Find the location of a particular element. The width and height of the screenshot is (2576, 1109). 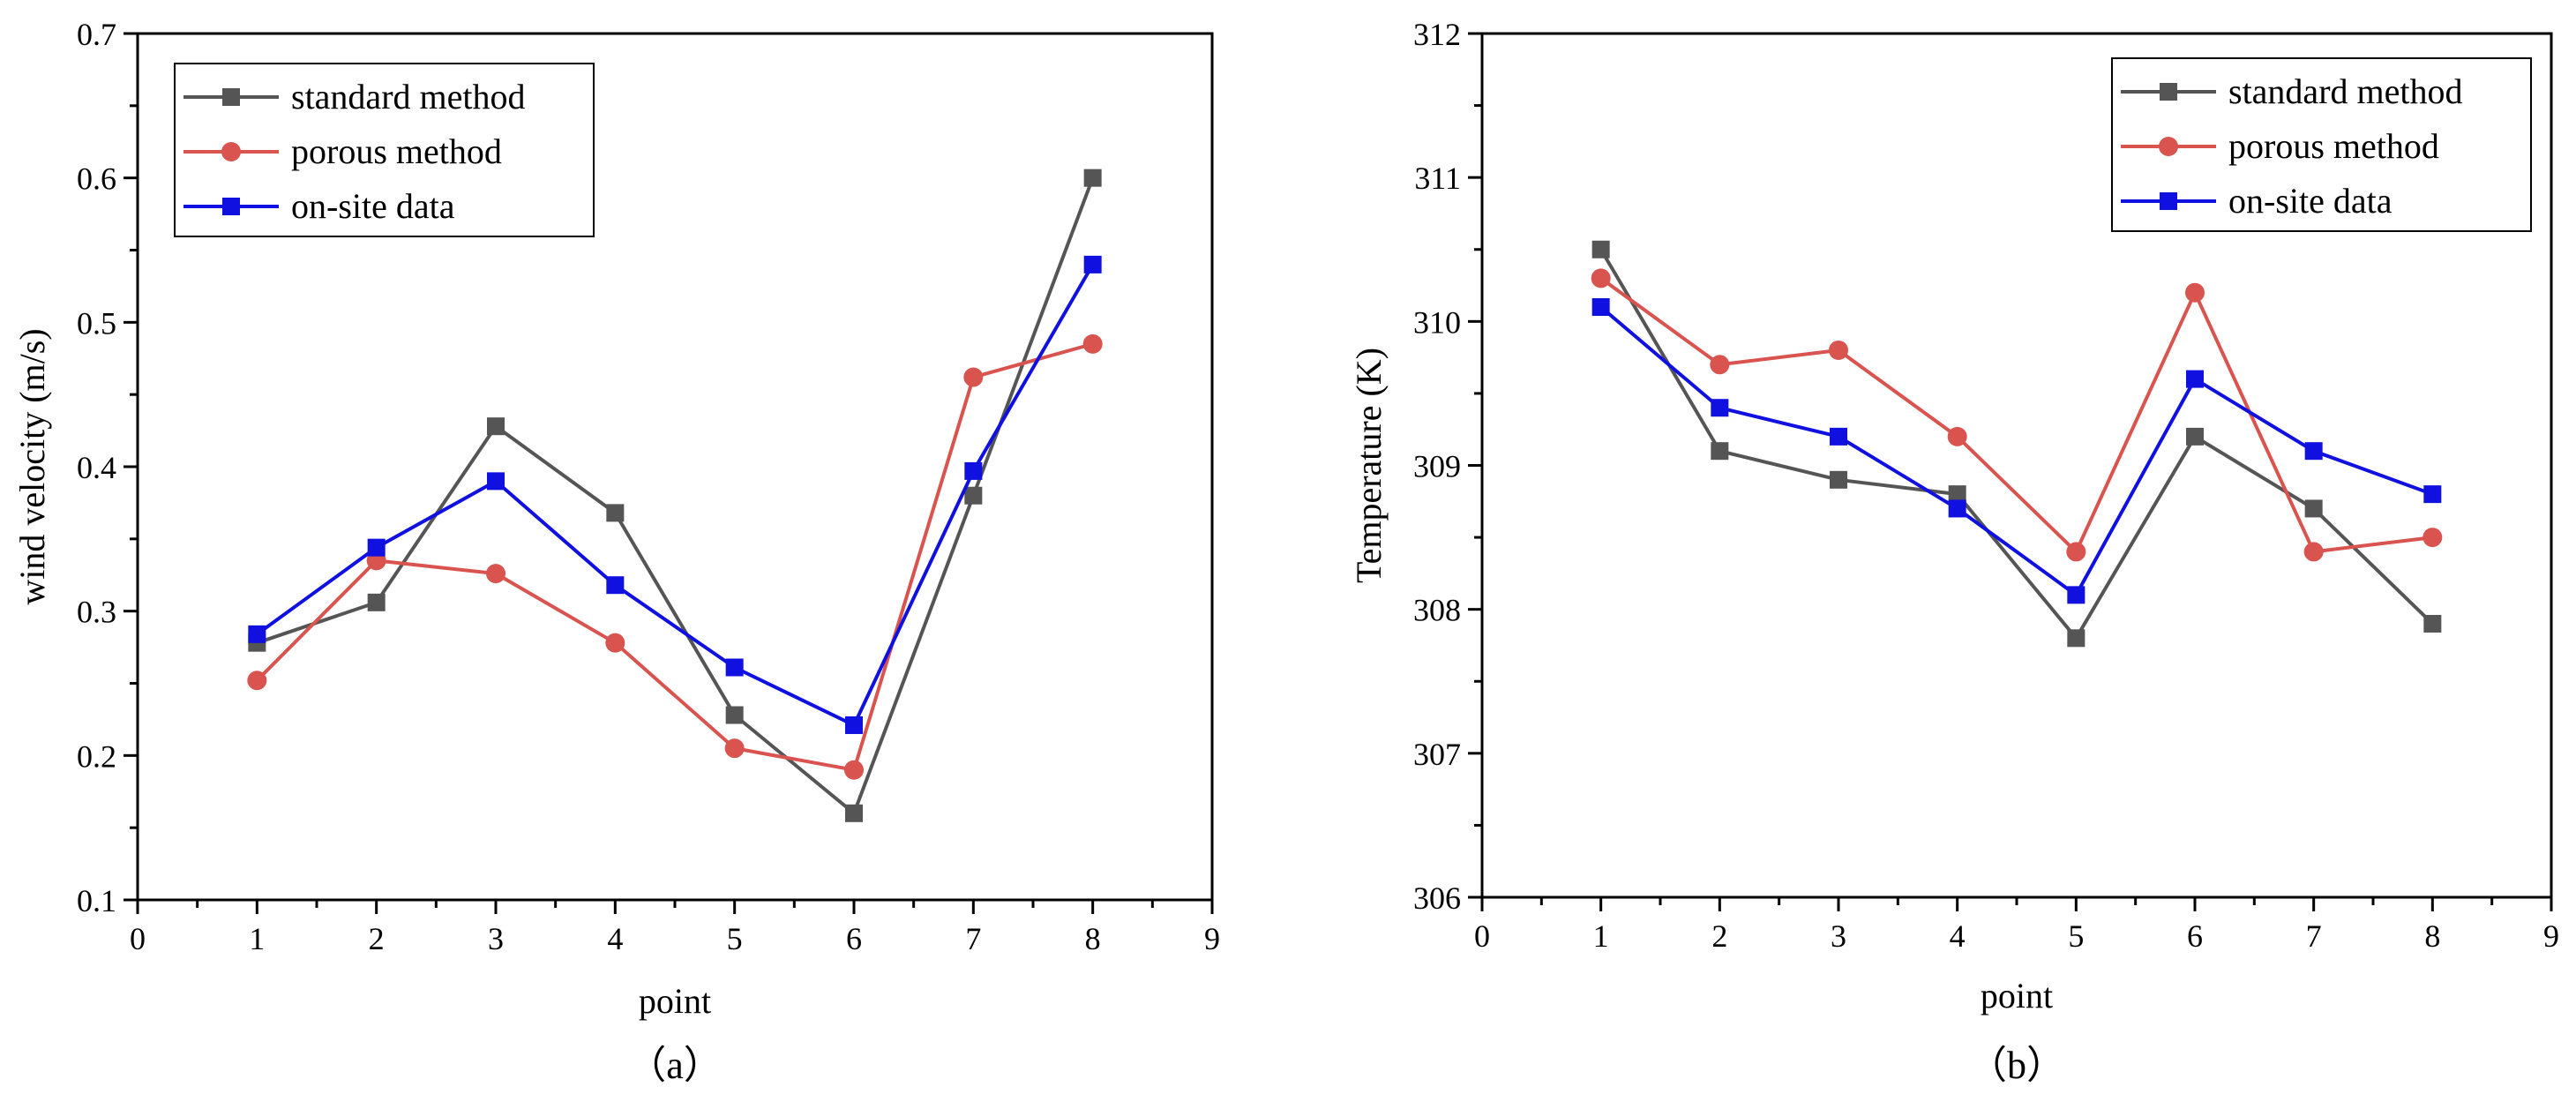

y-tick-label: 0.3 is located at coordinates (97, 613).